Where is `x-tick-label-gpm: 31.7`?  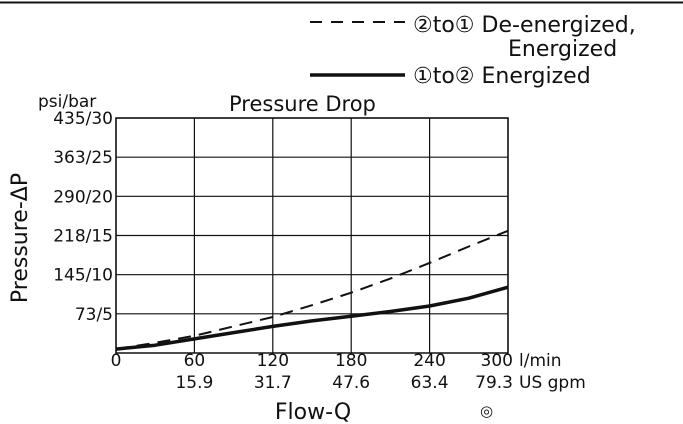 x-tick-label-gpm: 31.7 is located at coordinates (273, 383).